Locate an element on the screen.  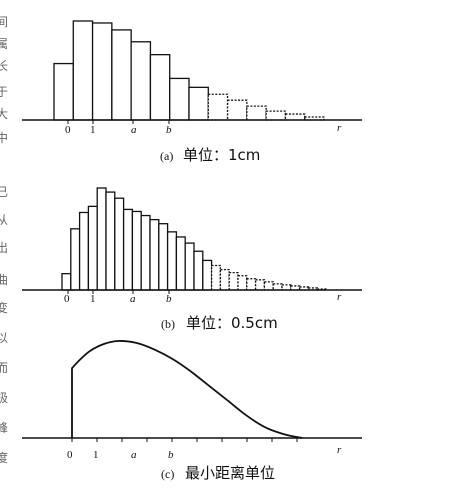
margin-glyph: 变 is located at coordinates (4, 307).